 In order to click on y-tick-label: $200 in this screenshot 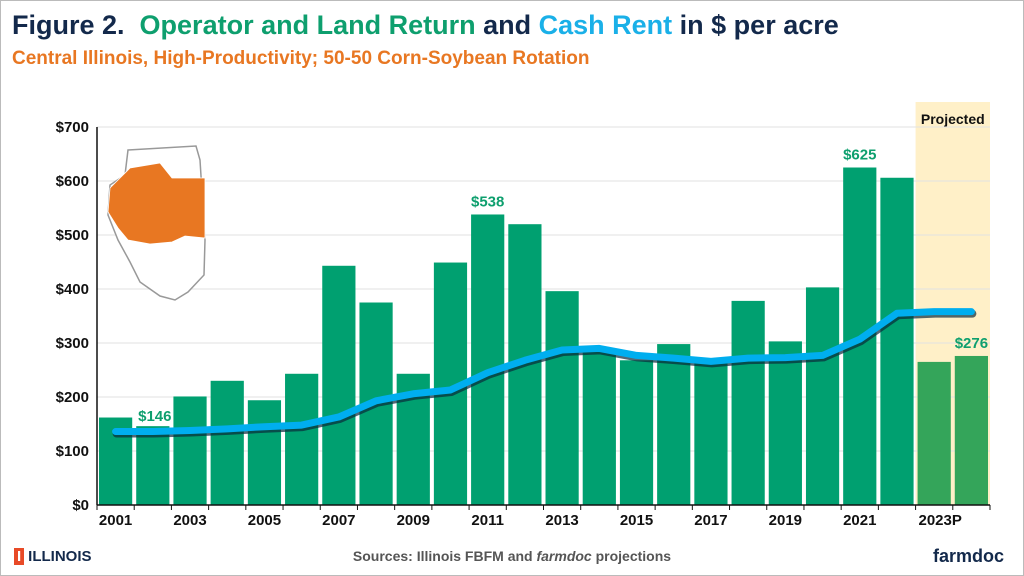, I will do `click(72, 397)`.